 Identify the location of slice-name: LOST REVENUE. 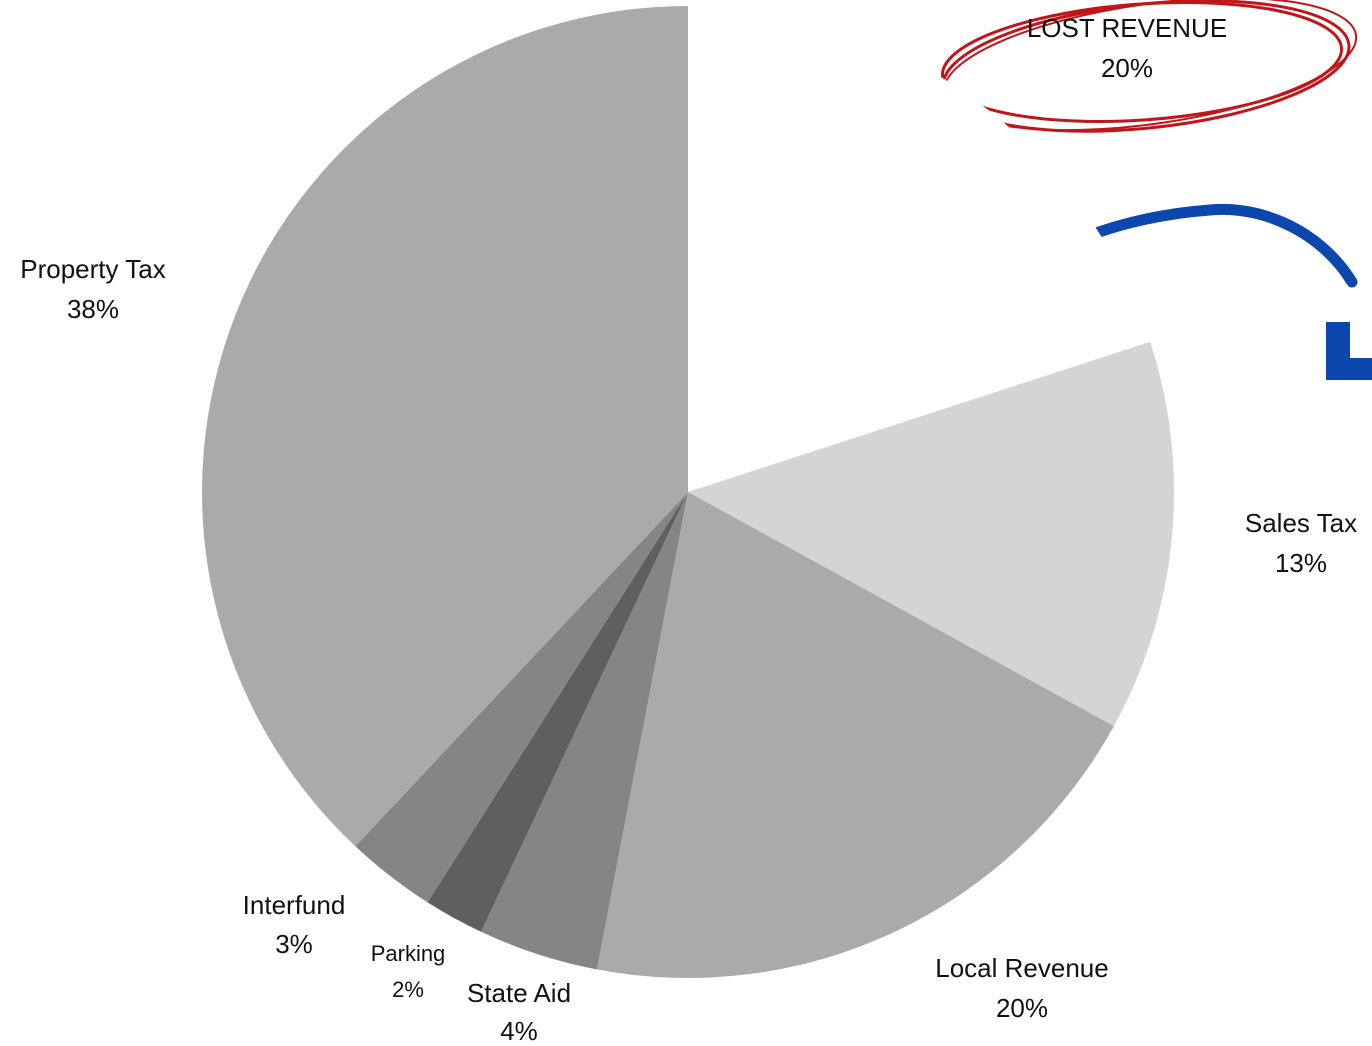
(1127, 28).